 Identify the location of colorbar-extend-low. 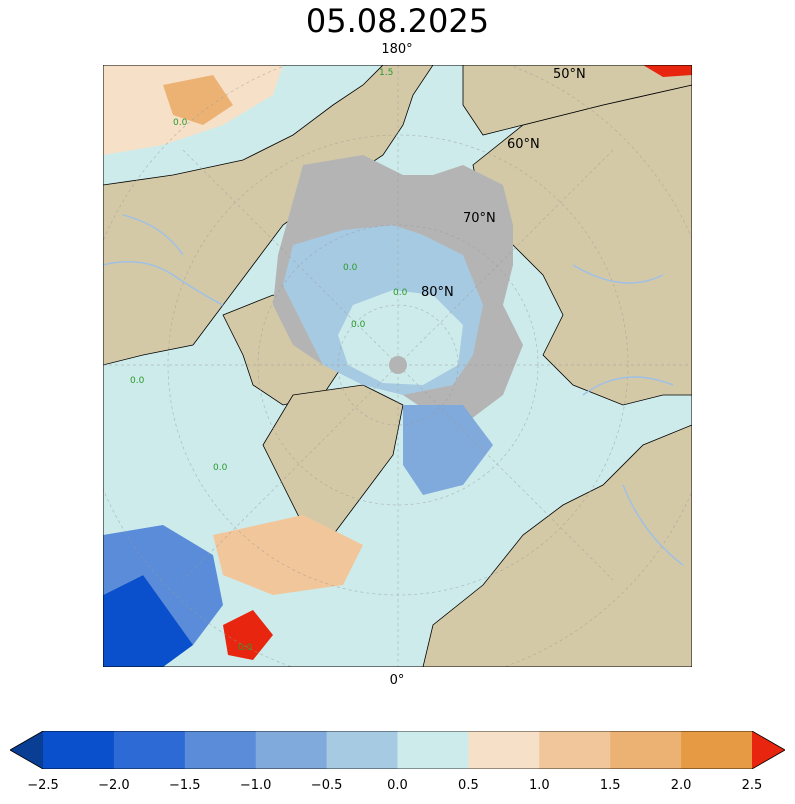
(26, 750).